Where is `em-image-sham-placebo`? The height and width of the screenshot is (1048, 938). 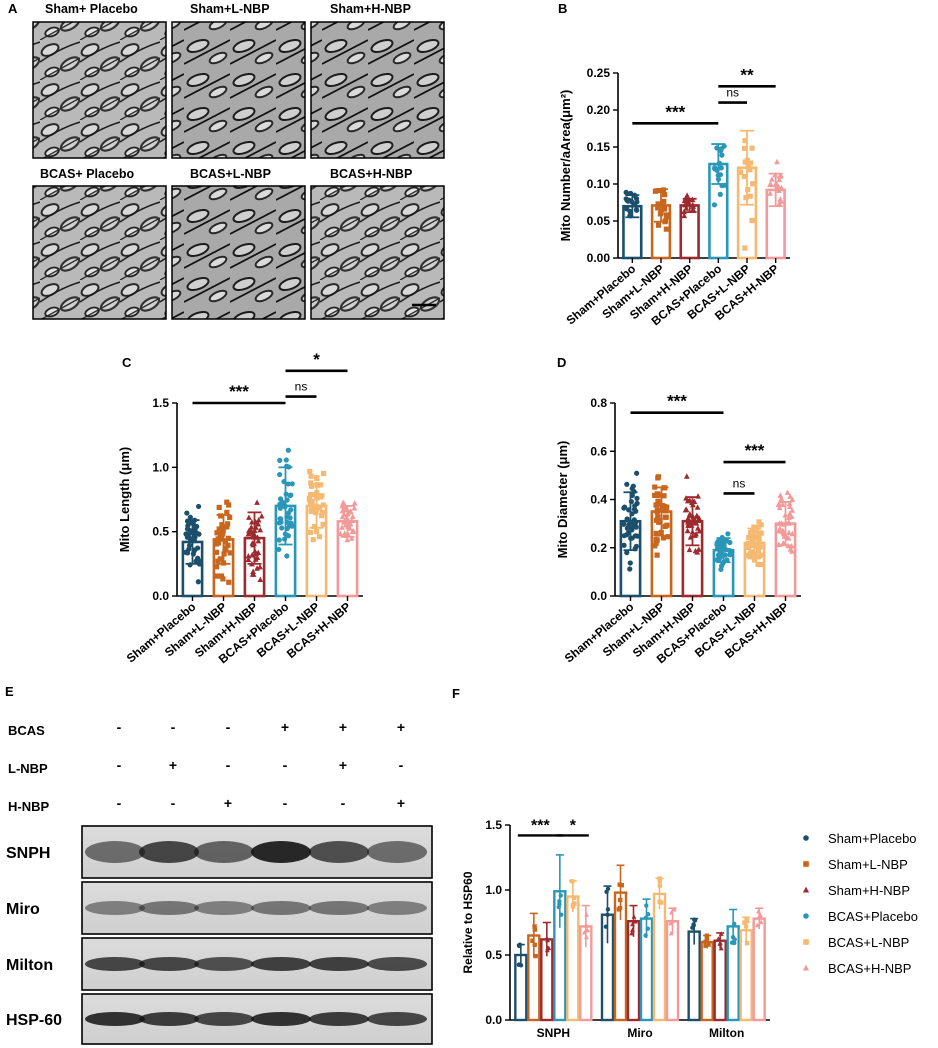
em-image-sham-placebo is located at coordinates (99, 90).